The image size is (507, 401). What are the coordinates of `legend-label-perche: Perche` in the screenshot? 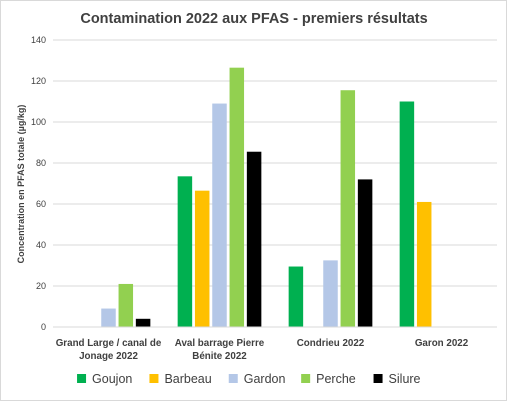 It's located at (336, 379).